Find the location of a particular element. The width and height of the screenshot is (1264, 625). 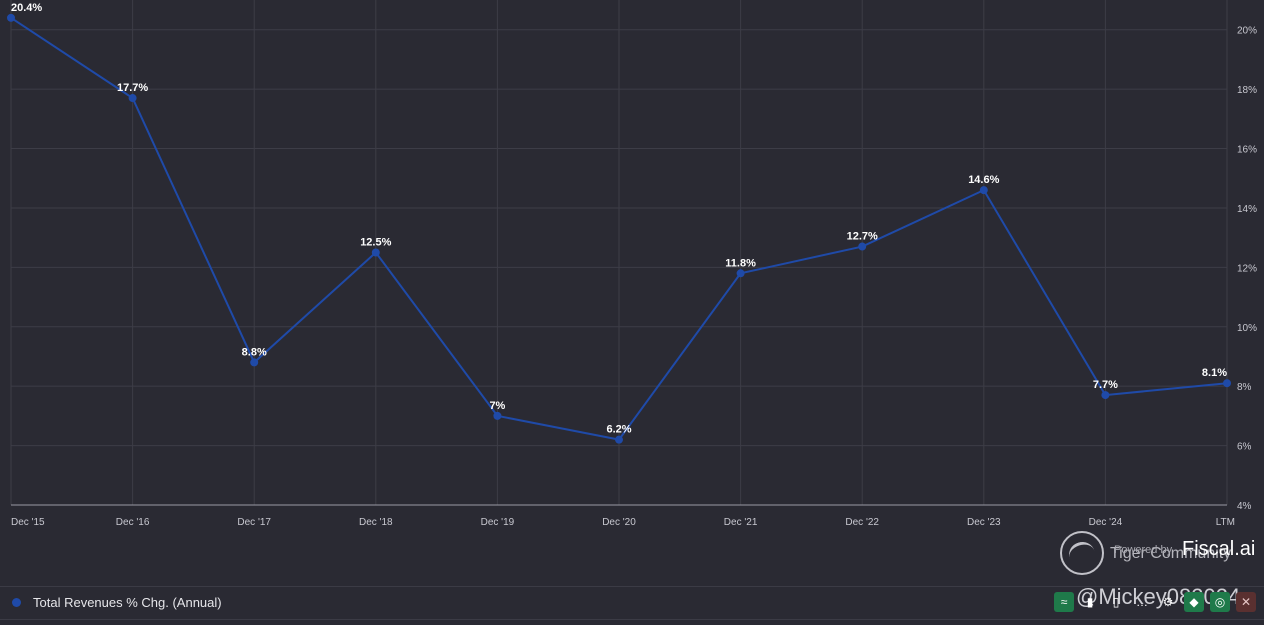

legend-item: Total Revenues % Chg. (Annual) is located at coordinates (117, 602).